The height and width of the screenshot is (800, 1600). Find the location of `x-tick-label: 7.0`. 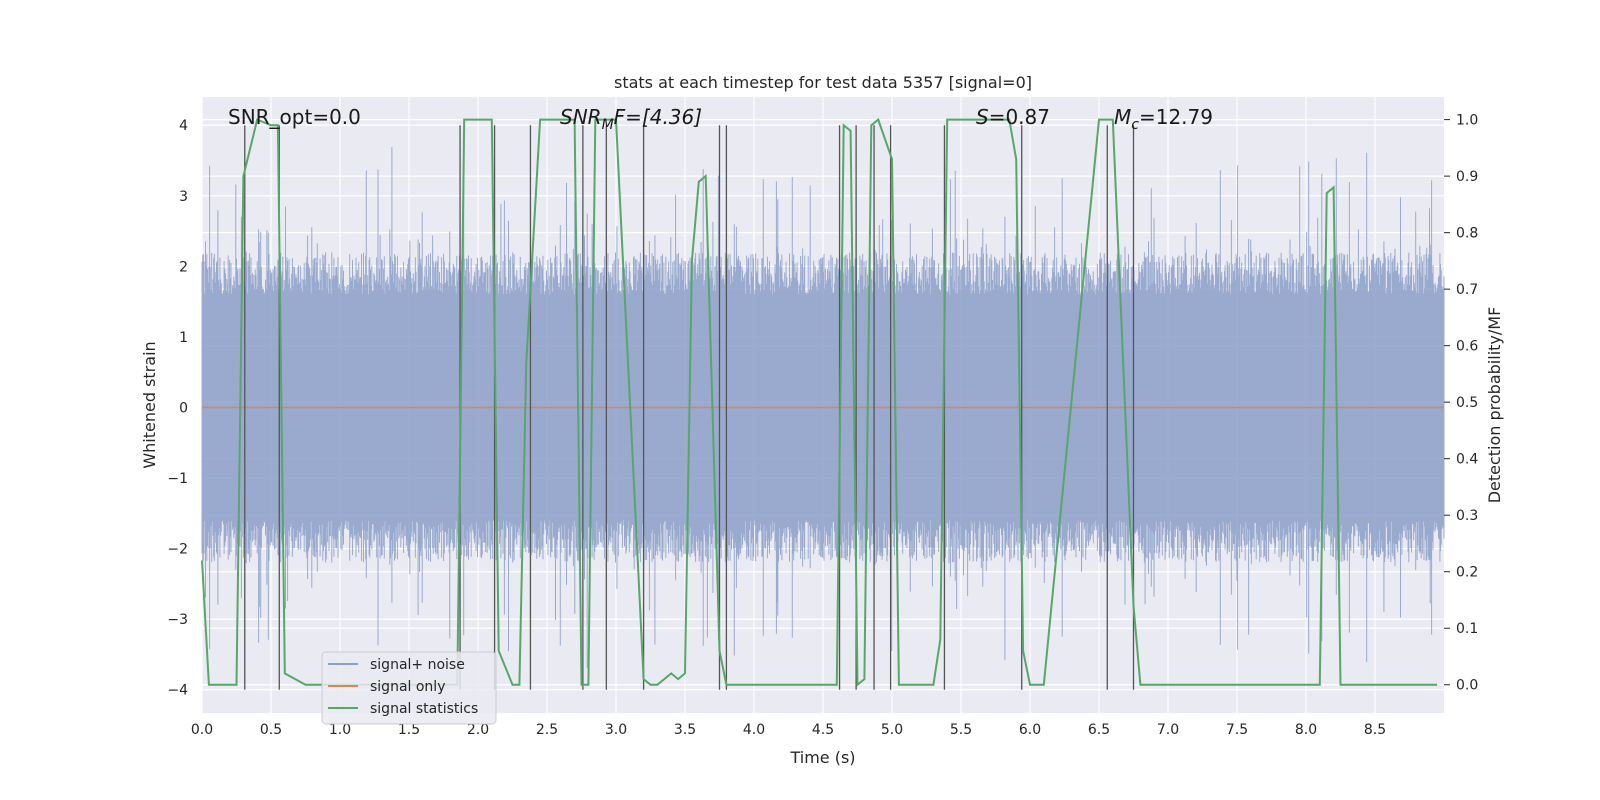

x-tick-label: 7.0 is located at coordinates (1168, 730).